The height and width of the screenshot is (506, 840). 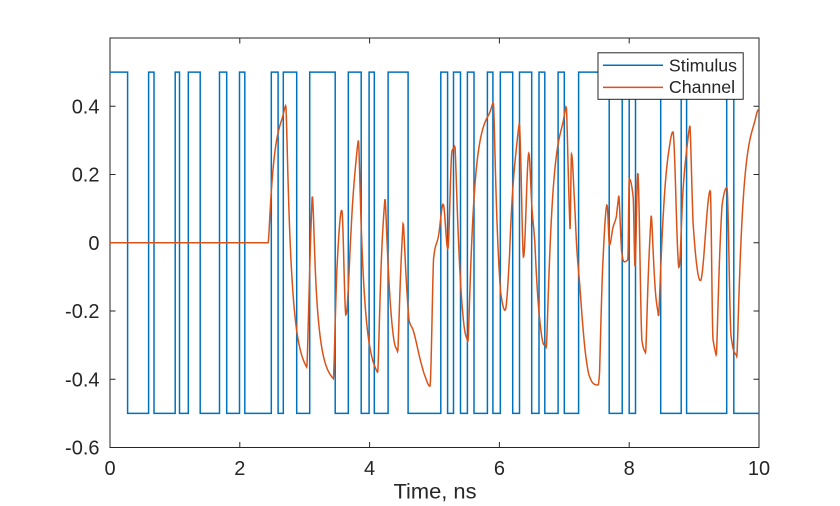 I want to click on svg-text: 0.2, so click(x=86, y=176).